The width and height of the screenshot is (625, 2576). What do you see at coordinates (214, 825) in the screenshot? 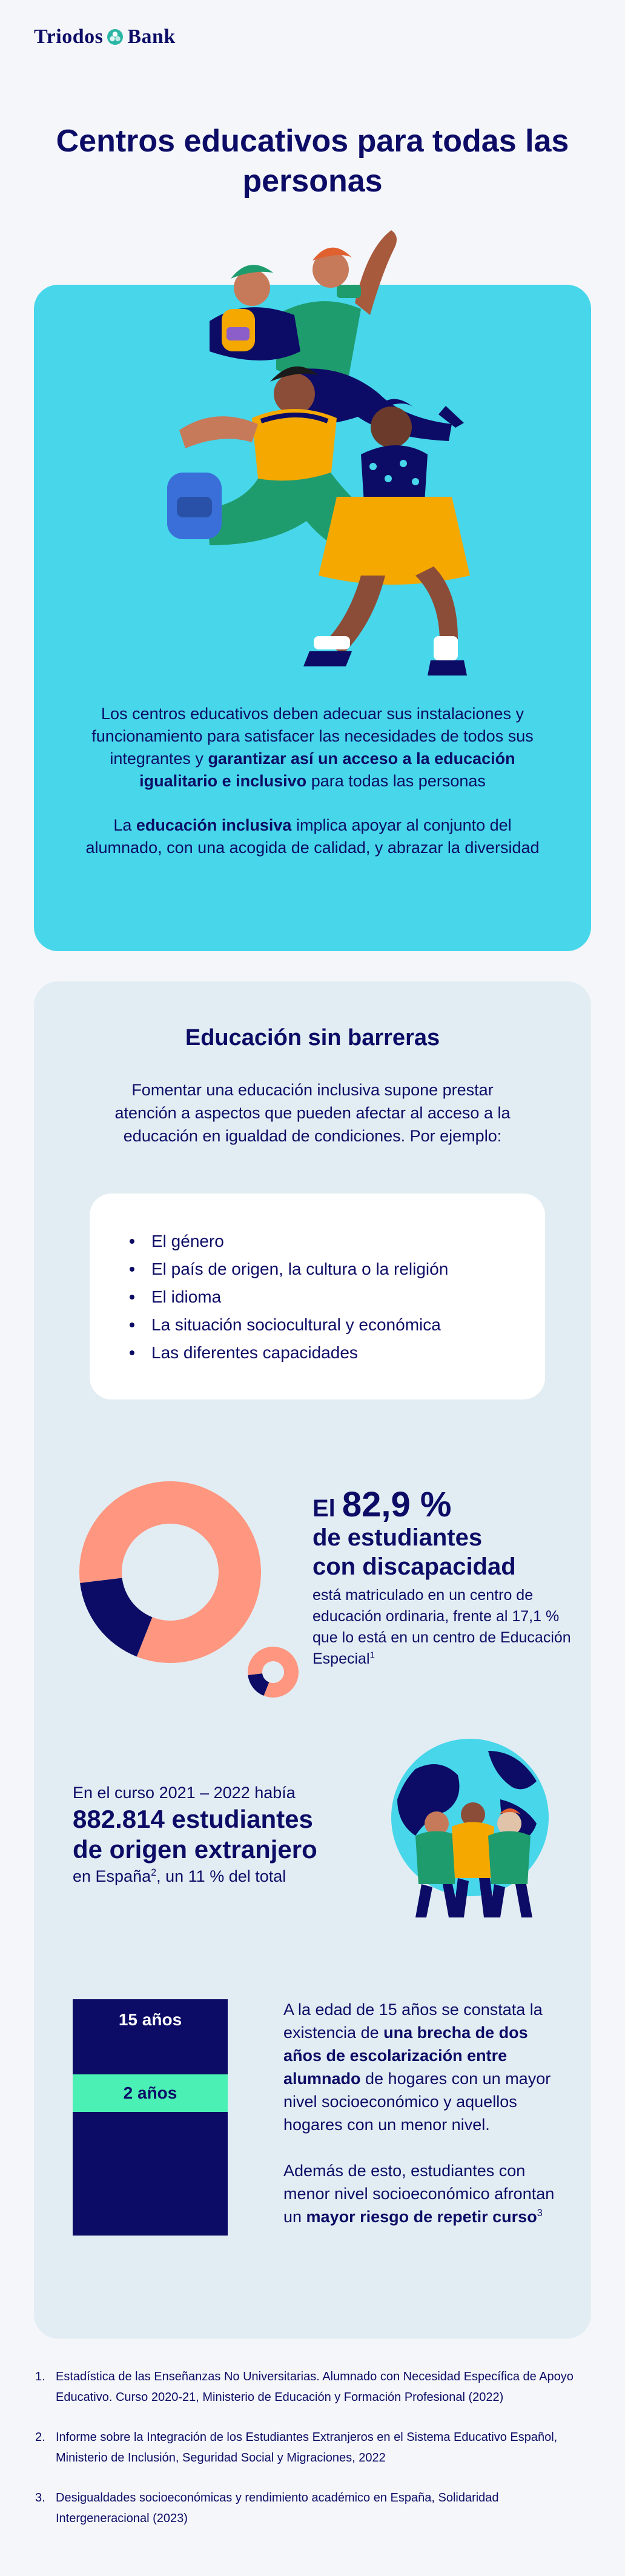
I see `hero-p2-bold: educación inclusiva` at bounding box center [214, 825].